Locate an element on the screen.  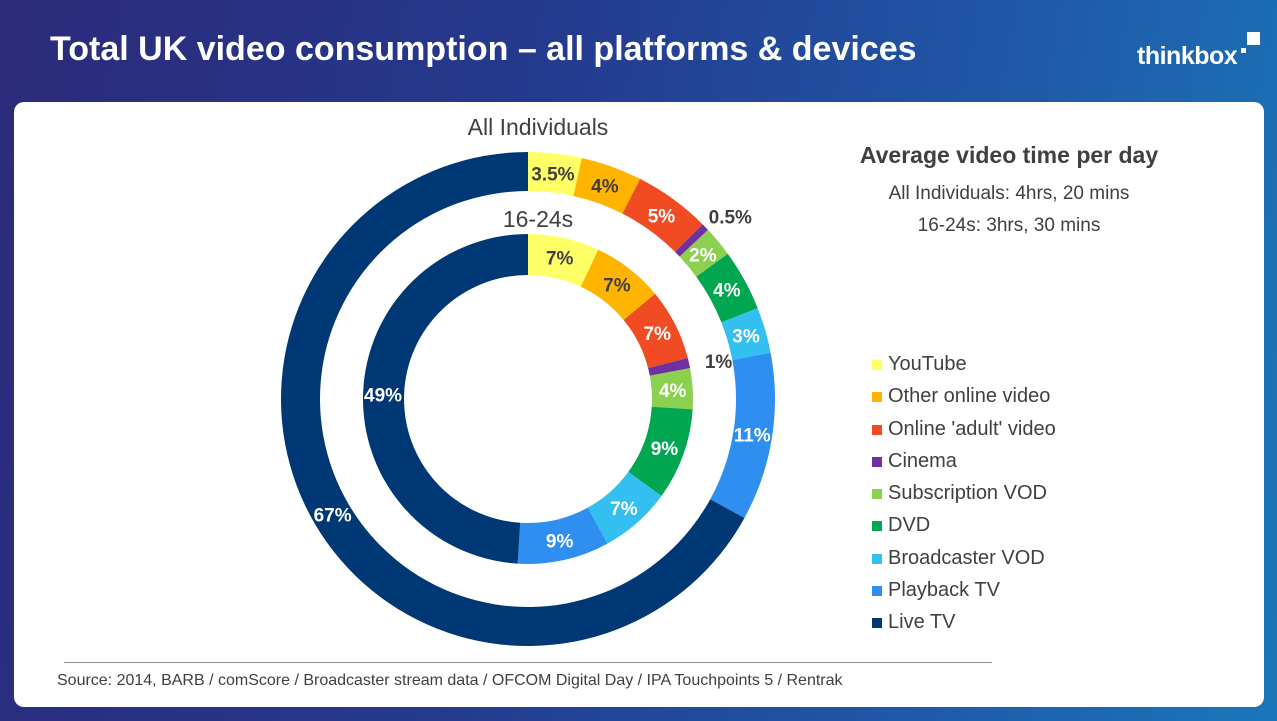
logo-dot-icon is located at coordinates (1243, 50).